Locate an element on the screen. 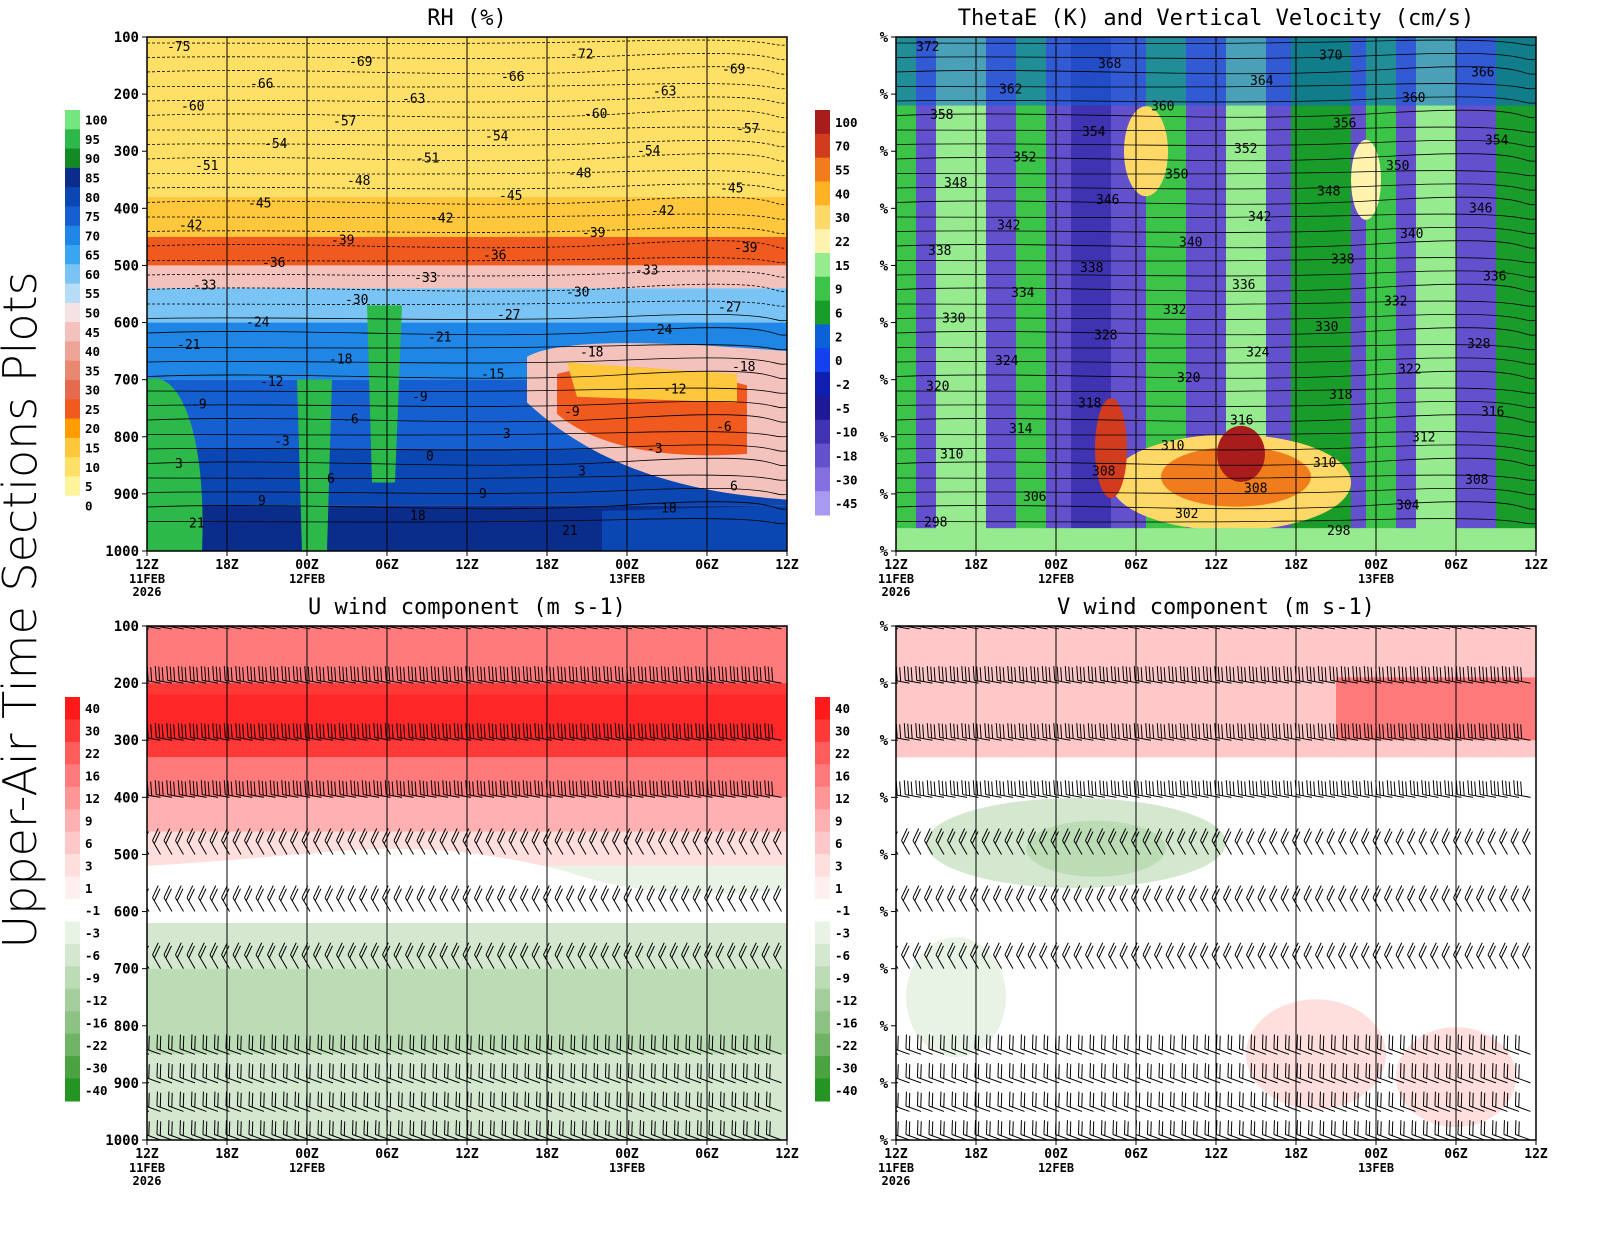 The image size is (1600, 1236). contour-label: -18 is located at coordinates (591, 352).